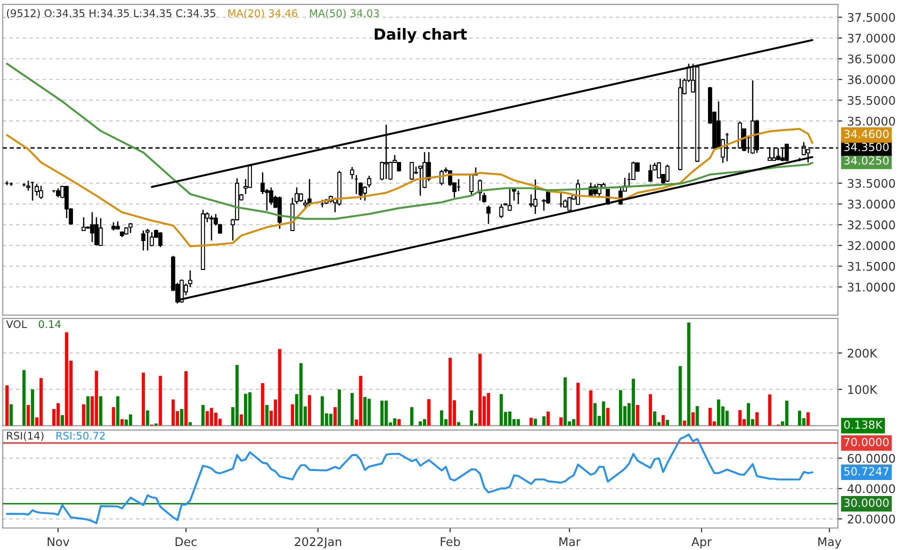 The image size is (900, 550). What do you see at coordinates (871, 266) in the screenshot?
I see `y-tick-label: 31.5000` at bounding box center [871, 266].